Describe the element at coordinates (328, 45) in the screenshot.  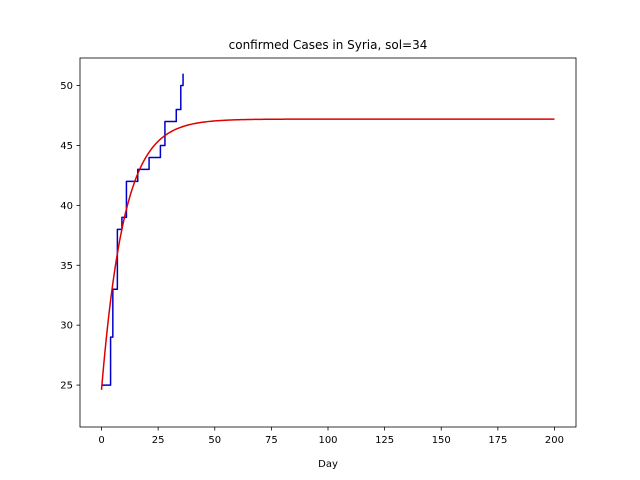
I see `chart-title: confirmed Cases in Syria, sol=34` at that location.